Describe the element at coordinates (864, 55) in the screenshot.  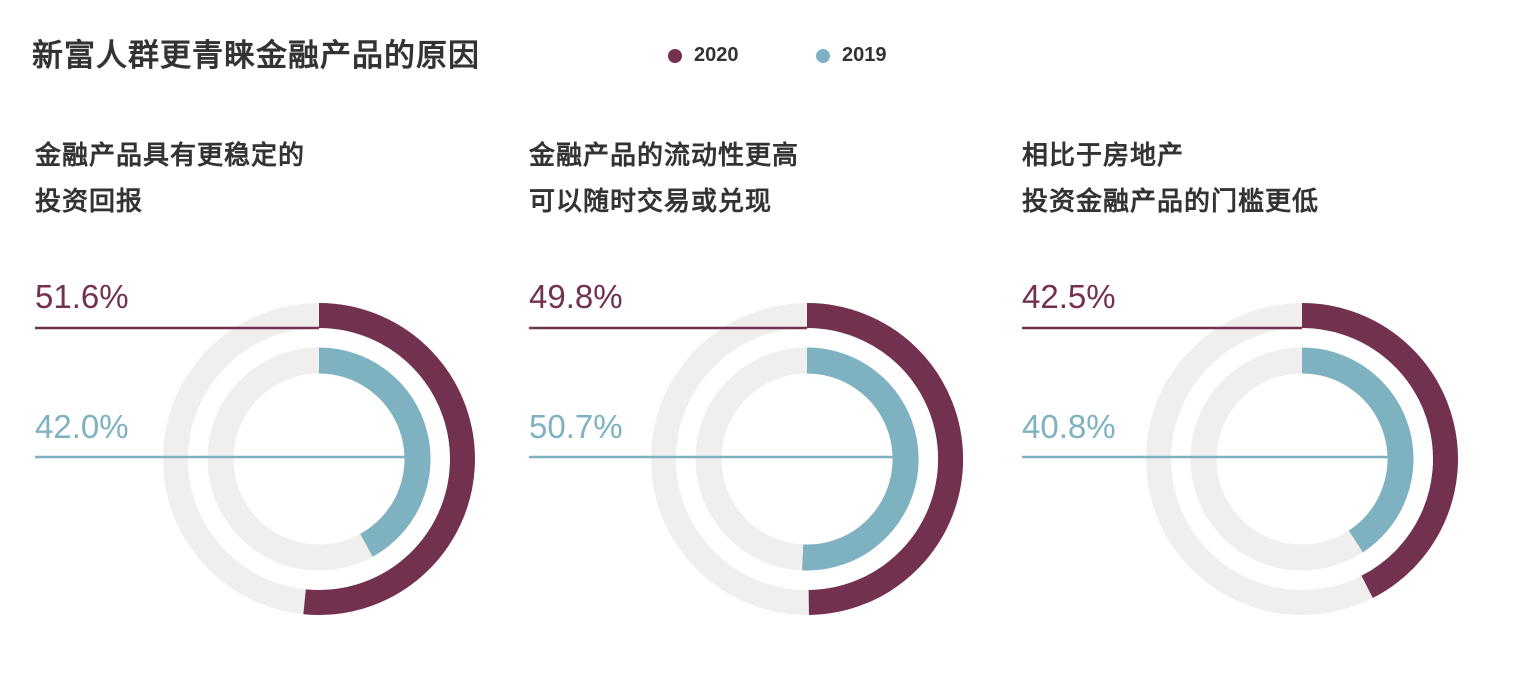
I see `legend-label: 2019` at that location.